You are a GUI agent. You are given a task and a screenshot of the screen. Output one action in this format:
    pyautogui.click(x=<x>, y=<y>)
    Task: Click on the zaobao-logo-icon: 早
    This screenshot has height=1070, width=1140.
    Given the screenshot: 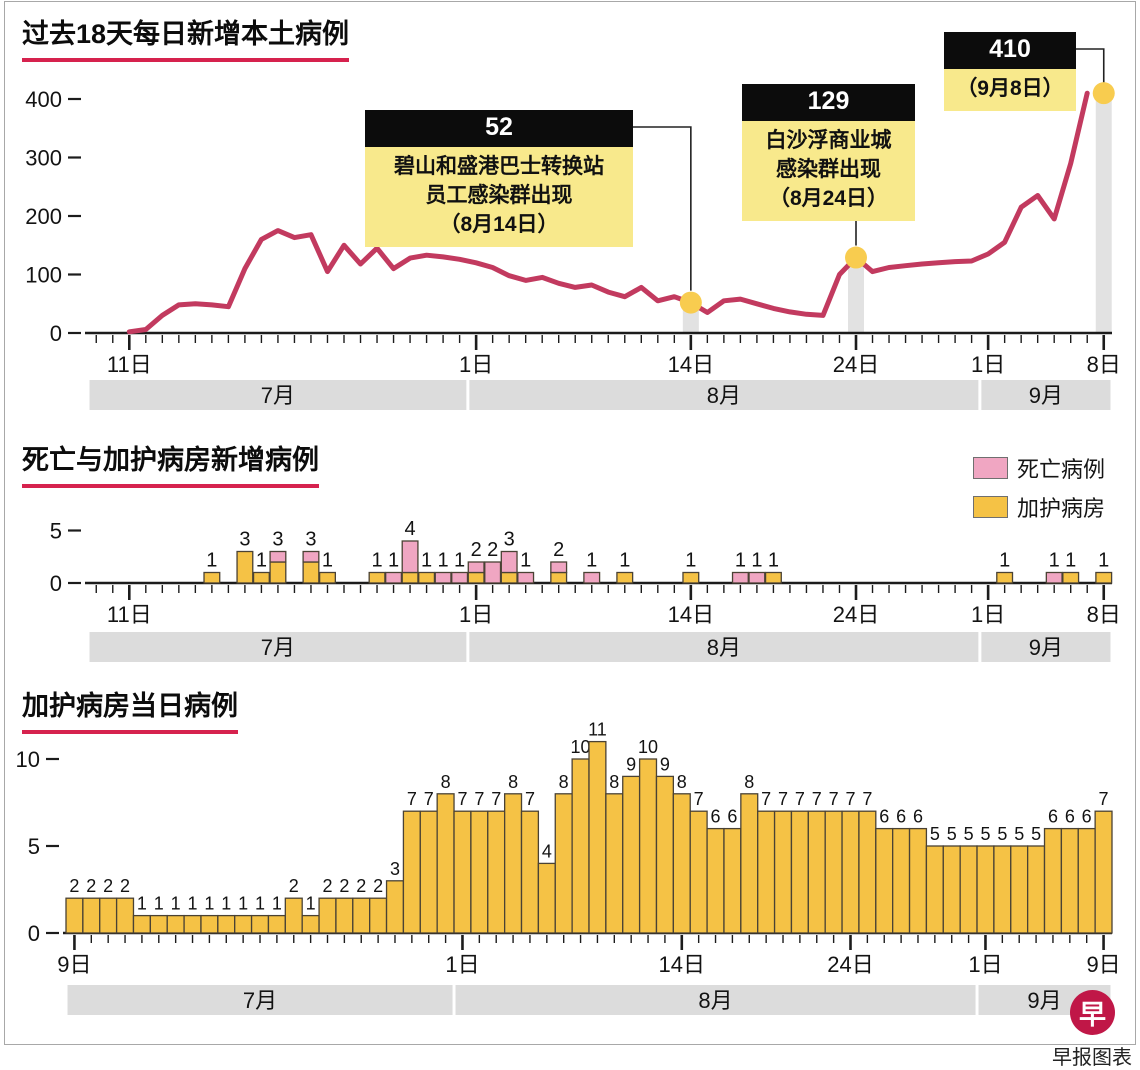 What is the action you would take?
    pyautogui.click(x=1092, y=1012)
    